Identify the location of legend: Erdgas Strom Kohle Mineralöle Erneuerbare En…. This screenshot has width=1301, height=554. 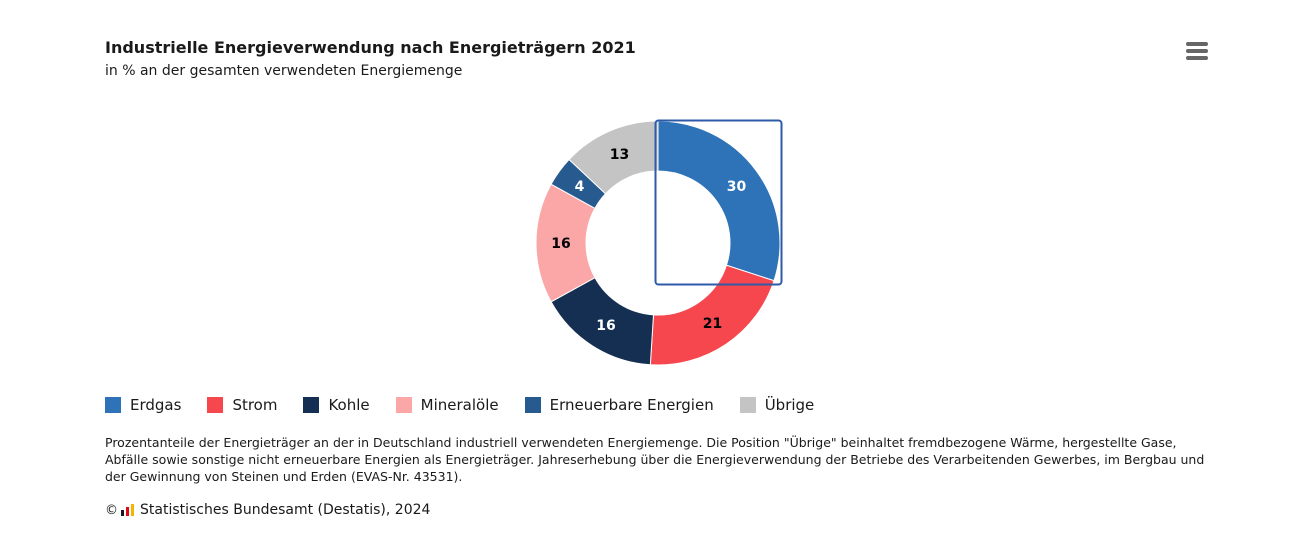
(472, 405).